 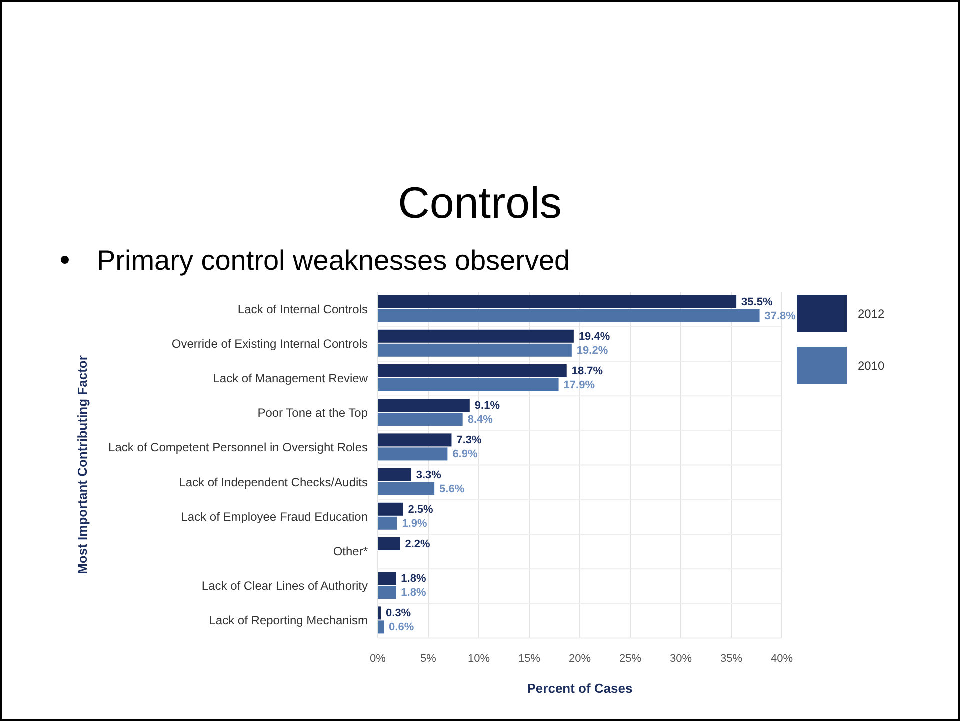 What do you see at coordinates (401, 628) in the screenshot?
I see `data-label: 0.6%` at bounding box center [401, 628].